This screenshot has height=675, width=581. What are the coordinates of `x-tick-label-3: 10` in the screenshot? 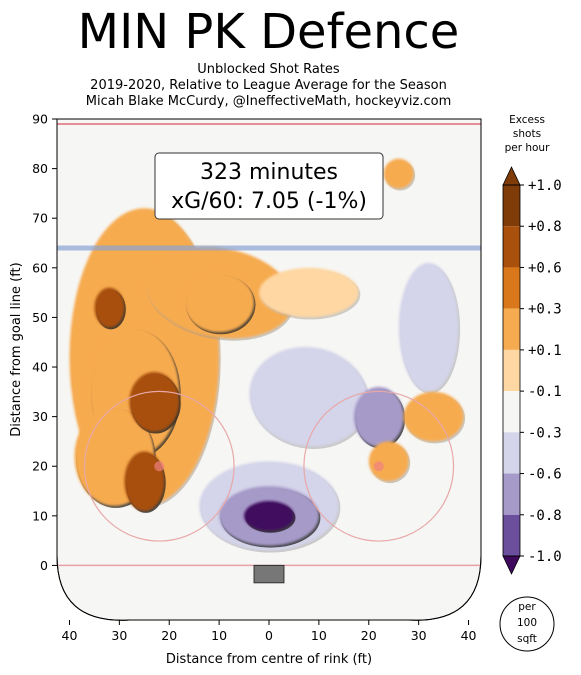 It's located at (219, 635).